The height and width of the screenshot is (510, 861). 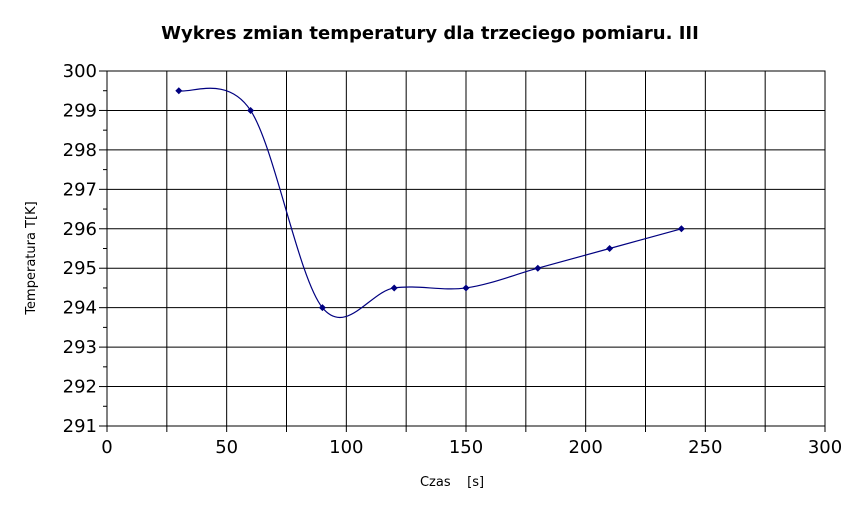 What do you see at coordinates (80, 71) in the screenshot?
I see `y-tick-label: 300` at bounding box center [80, 71].